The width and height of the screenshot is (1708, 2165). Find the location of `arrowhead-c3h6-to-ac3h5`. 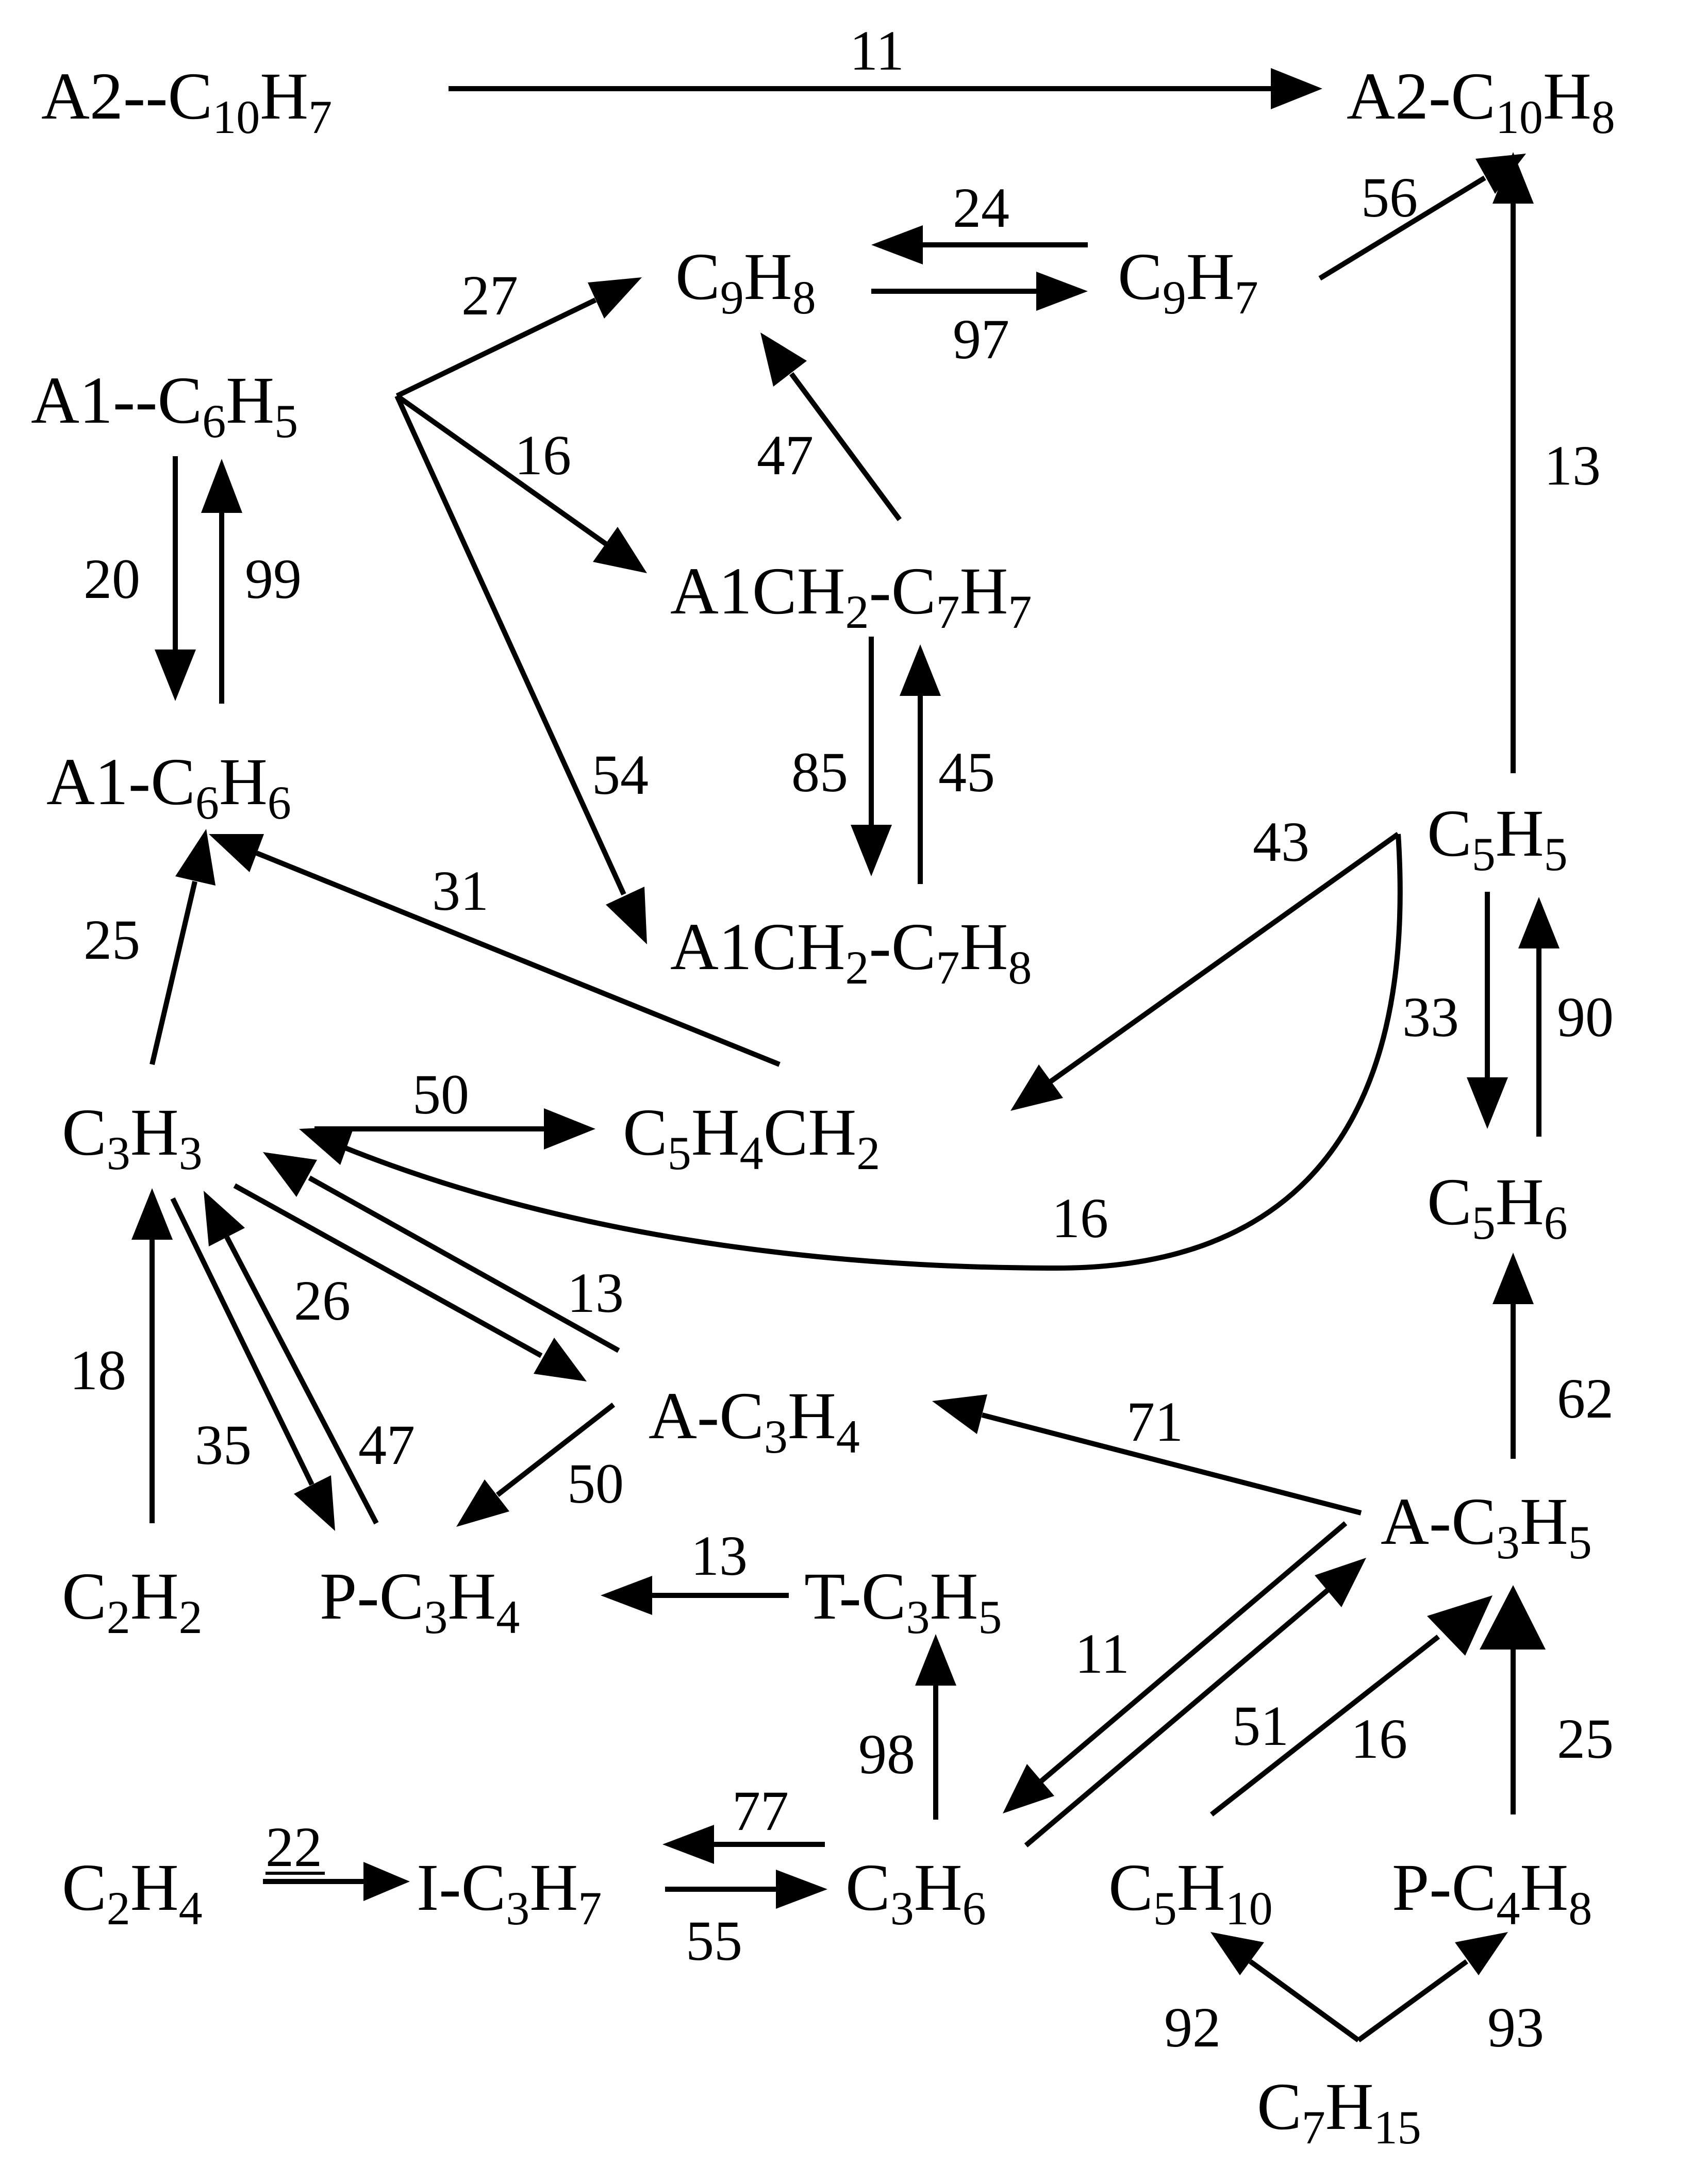

arrowhead-c3h6-to-ac3h5 is located at coordinates (1340, 1582).